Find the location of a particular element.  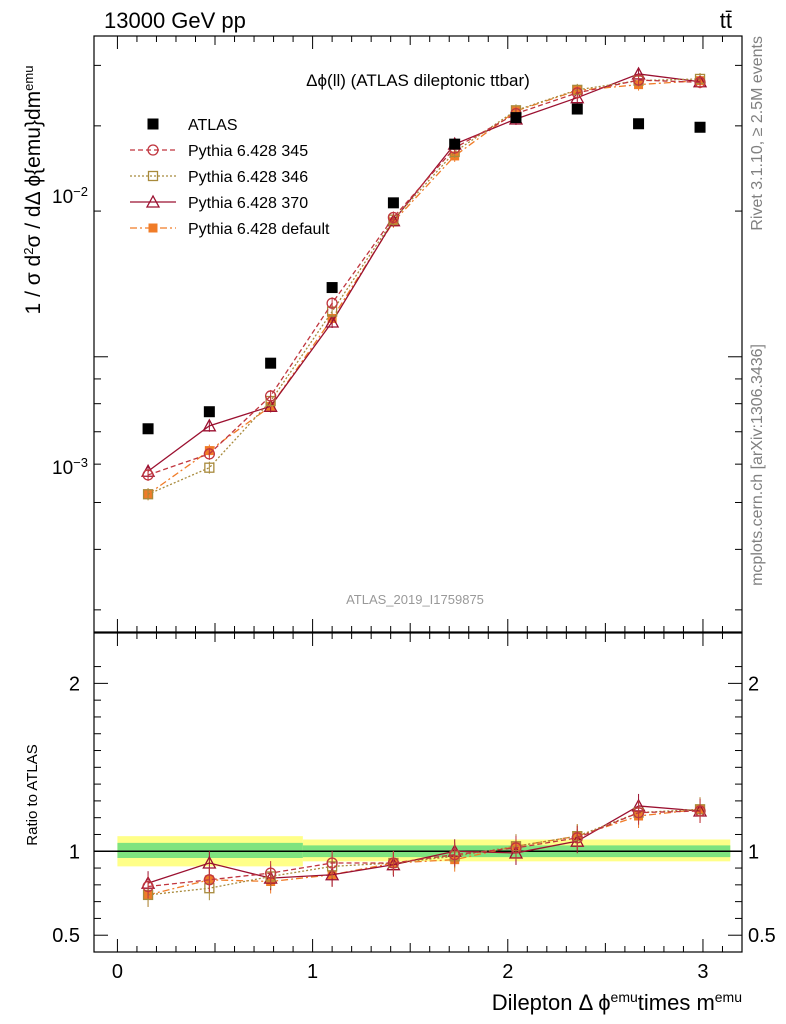

ratio-ytick-label-right: 0.5 is located at coordinates (762, 936).